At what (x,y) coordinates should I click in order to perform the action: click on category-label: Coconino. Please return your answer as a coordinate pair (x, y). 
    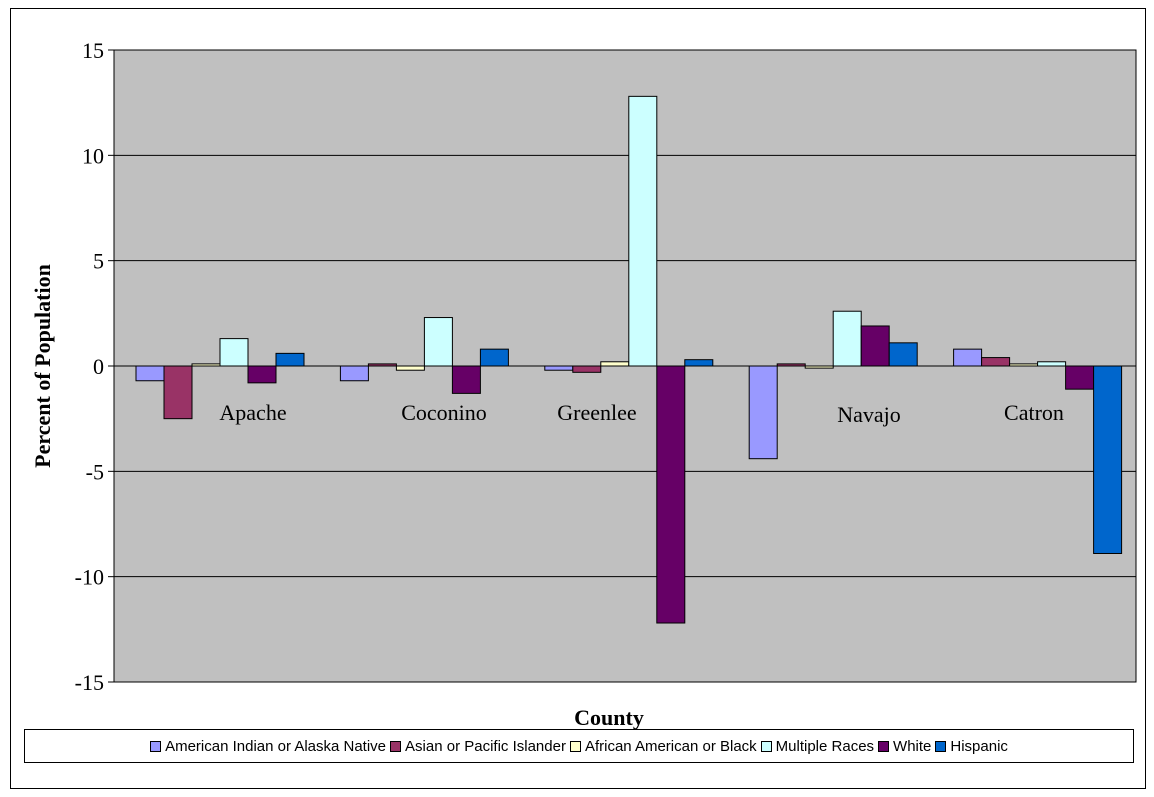
    Looking at the image, I should click on (444, 412).